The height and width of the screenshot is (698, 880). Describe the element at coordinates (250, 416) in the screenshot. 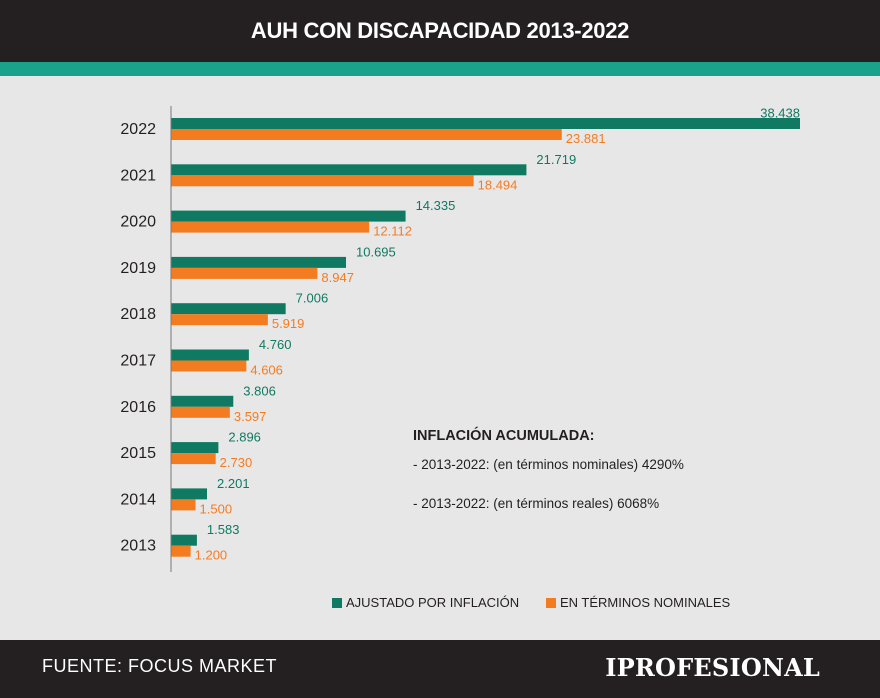

I see `value-label-nominal: 3.597` at that location.